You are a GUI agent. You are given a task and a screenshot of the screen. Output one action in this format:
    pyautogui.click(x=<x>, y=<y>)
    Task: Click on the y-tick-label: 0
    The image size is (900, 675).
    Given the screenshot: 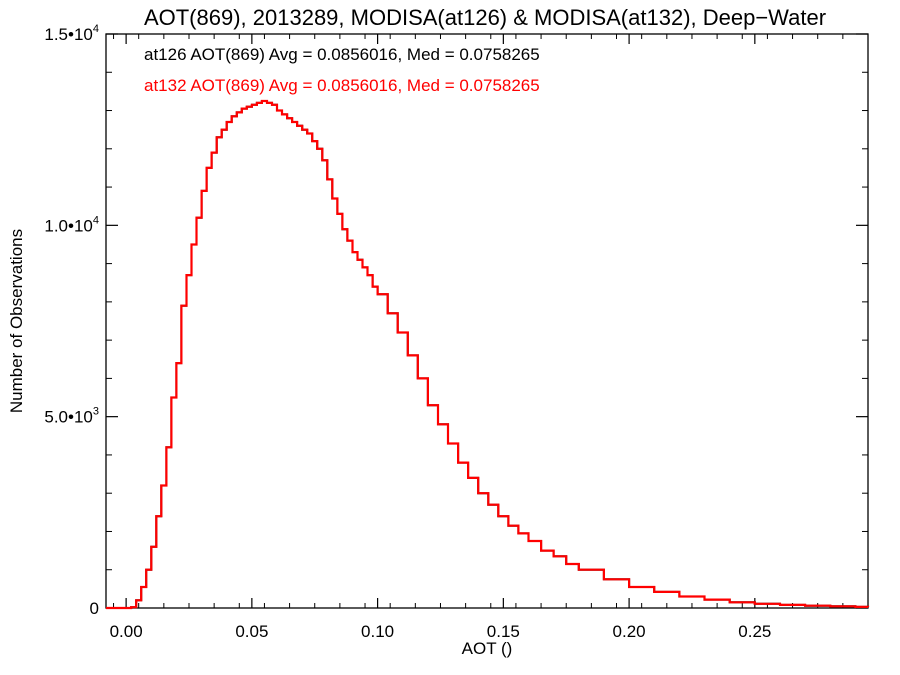 What is the action you would take?
    pyautogui.click(x=94, y=608)
    